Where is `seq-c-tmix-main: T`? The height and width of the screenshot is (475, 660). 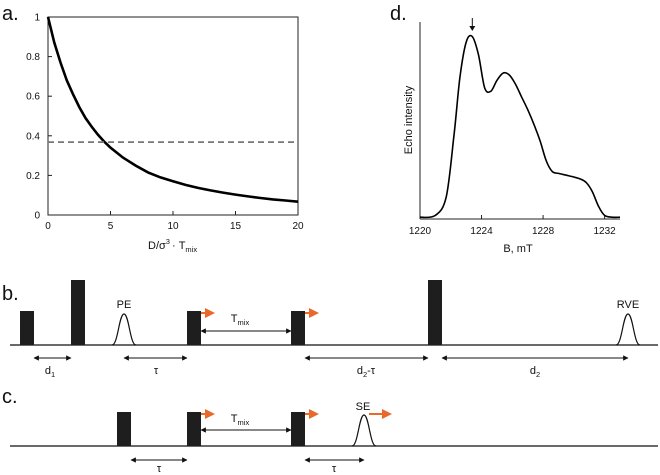 seq-c-tmix-main: T is located at coordinates (234, 419).